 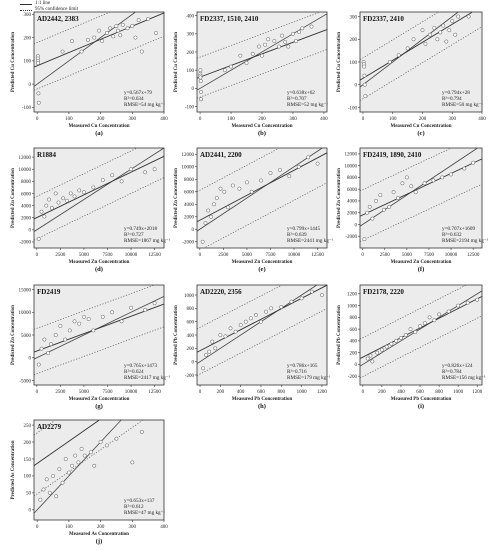 What do you see at coordinates (189, 218) in the screenshot?
I see `y-tick-label: 2000` at bounding box center [189, 218].